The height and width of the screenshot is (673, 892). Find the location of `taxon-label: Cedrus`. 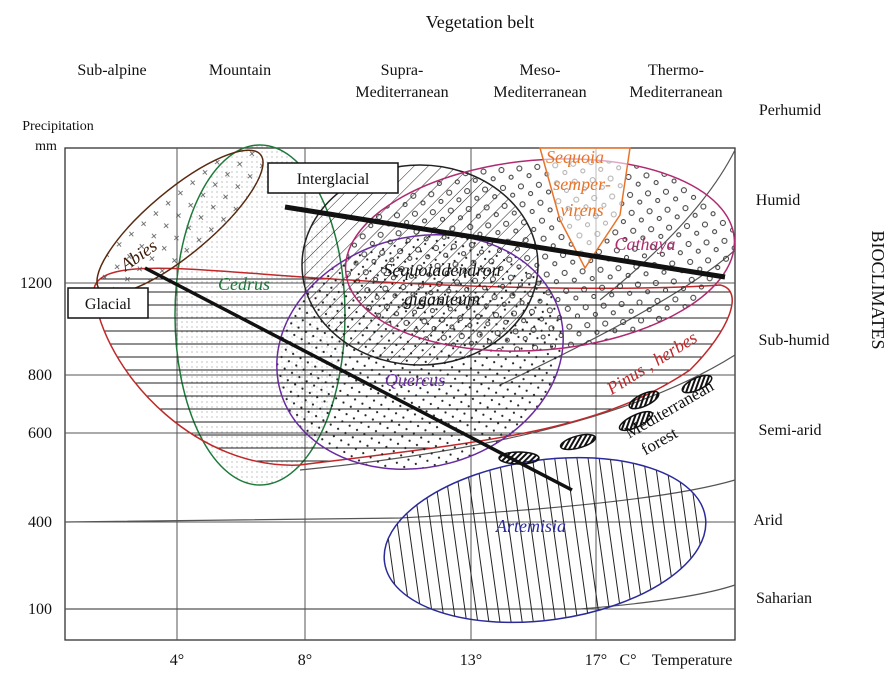

taxon-label: Cedrus is located at coordinates (244, 284).